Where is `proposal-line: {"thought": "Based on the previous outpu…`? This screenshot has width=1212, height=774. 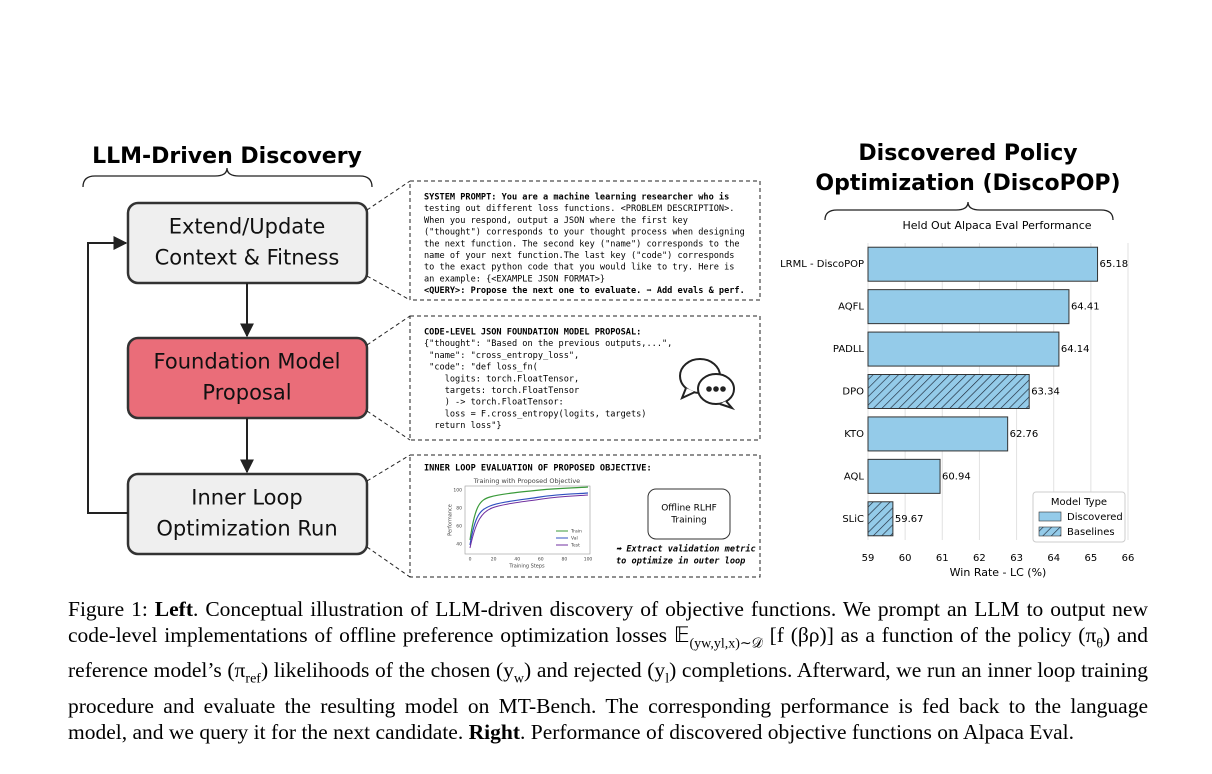
proposal-line: {"thought": "Based on the previous outpu… is located at coordinates (548, 344).